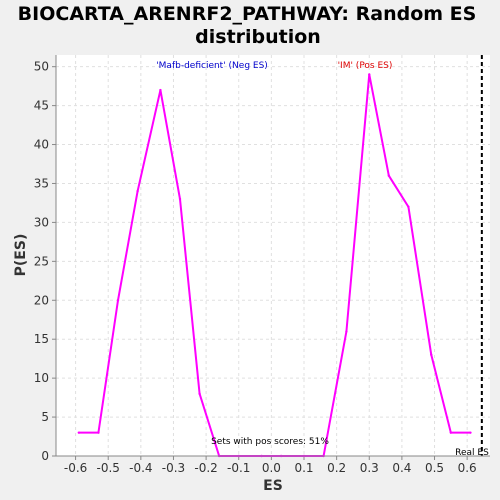 The image size is (500, 500). What do you see at coordinates (41, 339) in the screenshot?
I see `y-tick-label: 15` at bounding box center [41, 339].